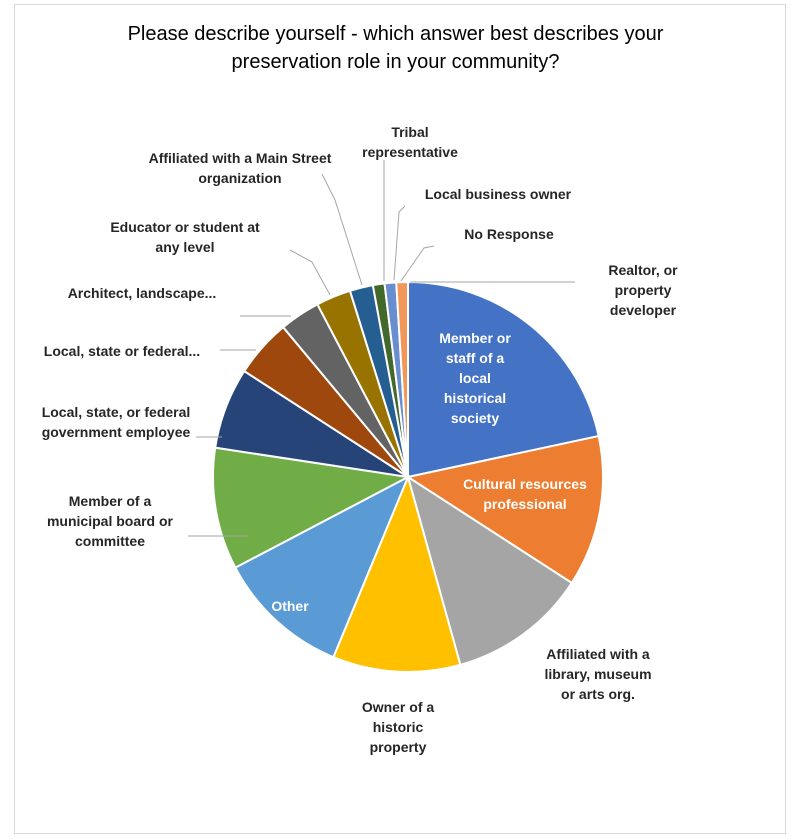 Image resolution: width=791 pixels, height=840 pixels. Describe the element at coordinates (525, 494) in the screenshot. I see `slice-label-2: Cultural resources professional` at that location.